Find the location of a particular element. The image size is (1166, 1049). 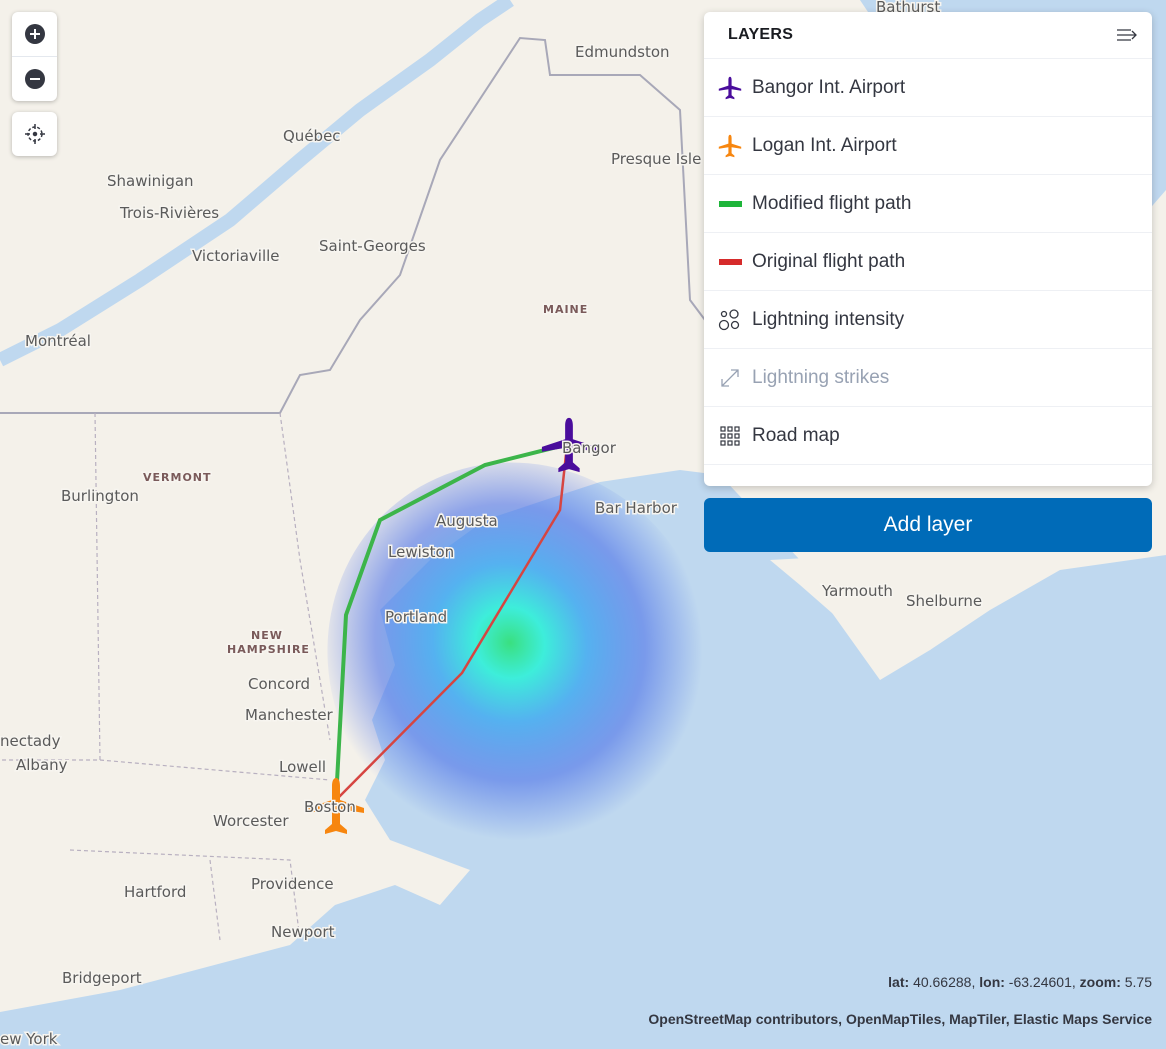

locate-button is located at coordinates (34, 134).